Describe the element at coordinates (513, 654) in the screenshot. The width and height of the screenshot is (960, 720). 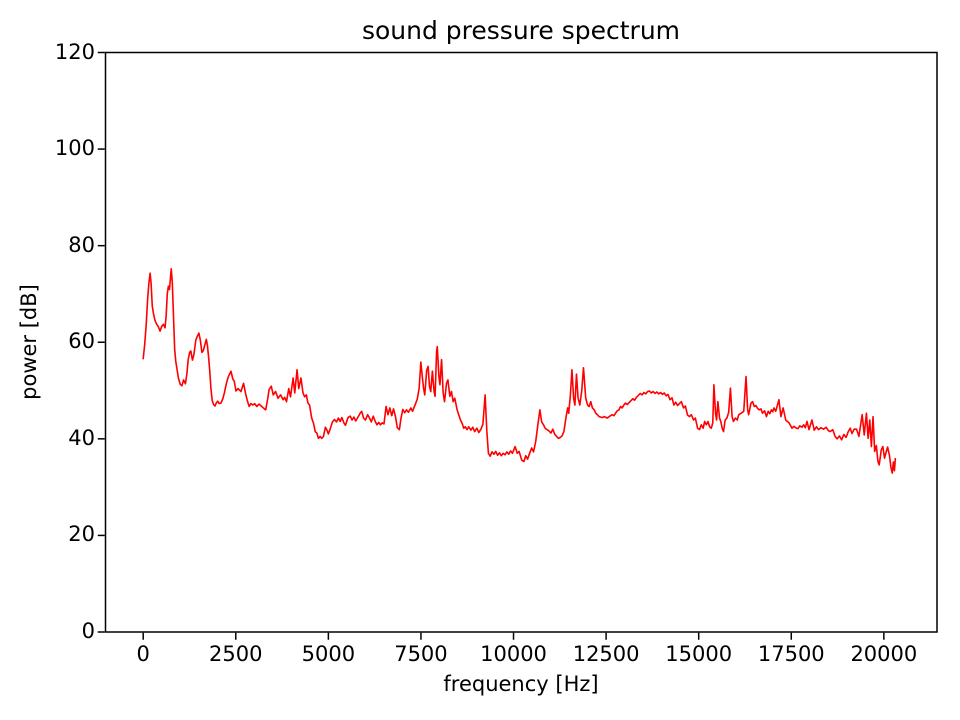
I see `x-tick-label: 10000` at that location.